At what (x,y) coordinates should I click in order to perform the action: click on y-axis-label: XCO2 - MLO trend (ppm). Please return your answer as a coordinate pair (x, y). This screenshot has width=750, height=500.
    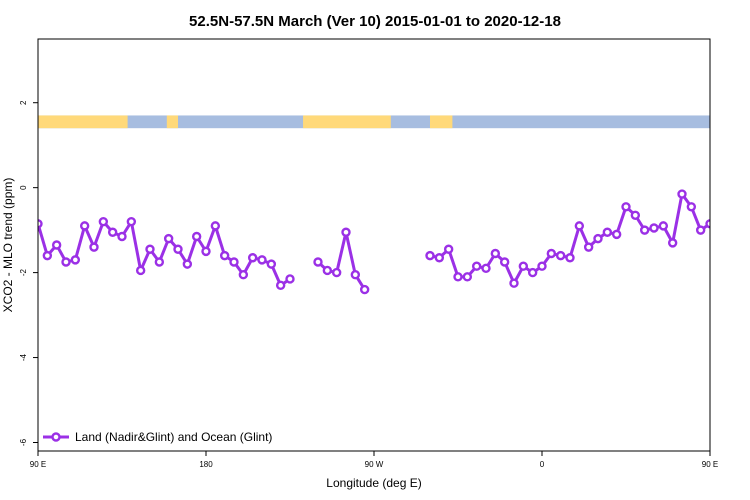
    Looking at the image, I should click on (8, 245).